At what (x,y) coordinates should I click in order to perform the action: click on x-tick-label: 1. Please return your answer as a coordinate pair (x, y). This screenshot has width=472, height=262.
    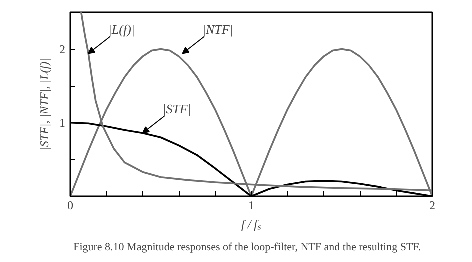
    Looking at the image, I should click on (251, 205).